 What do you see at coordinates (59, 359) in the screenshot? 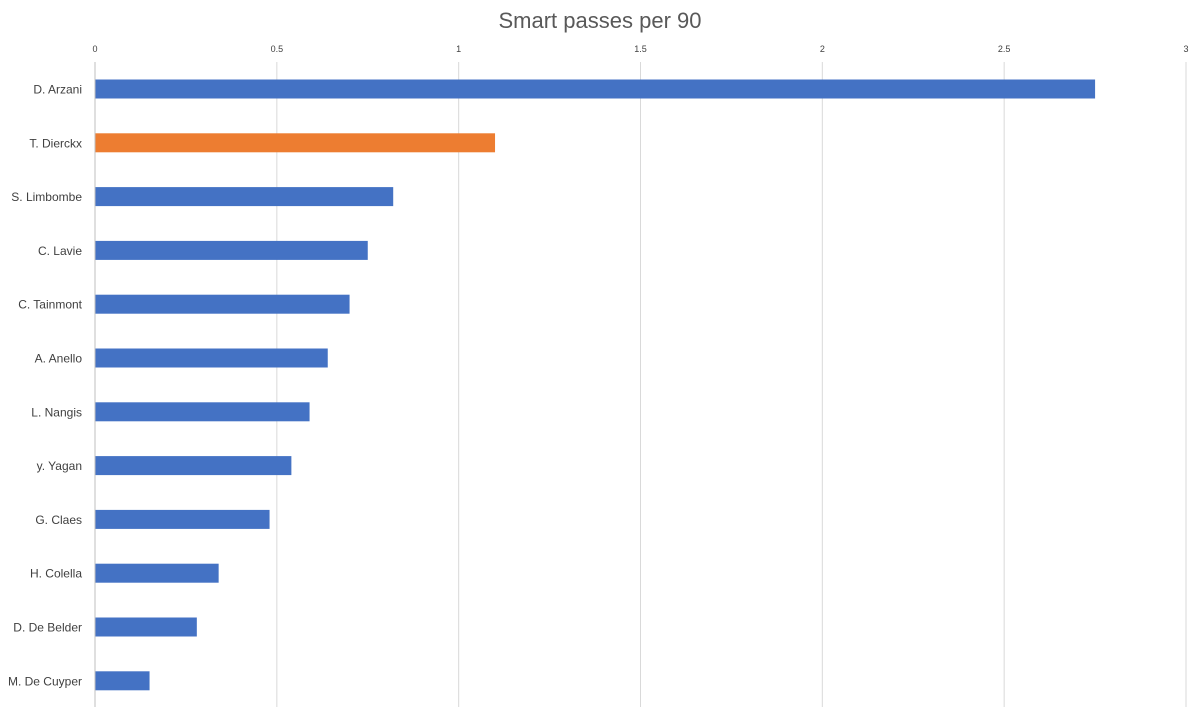
I see `category-label: A. Anello` at bounding box center [59, 359].